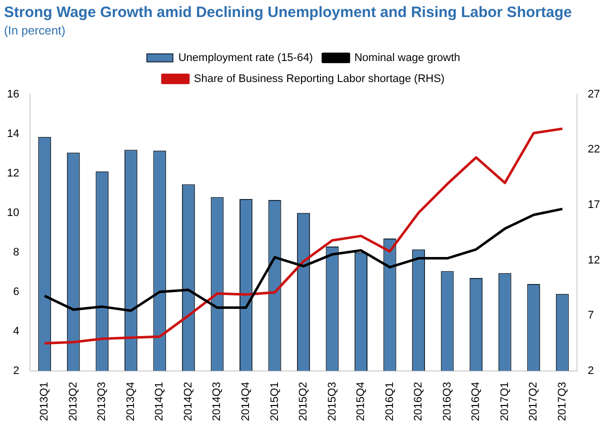  Describe the element at coordinates (591, 316) in the screenshot. I see `y2-tick-label: 7` at that location.